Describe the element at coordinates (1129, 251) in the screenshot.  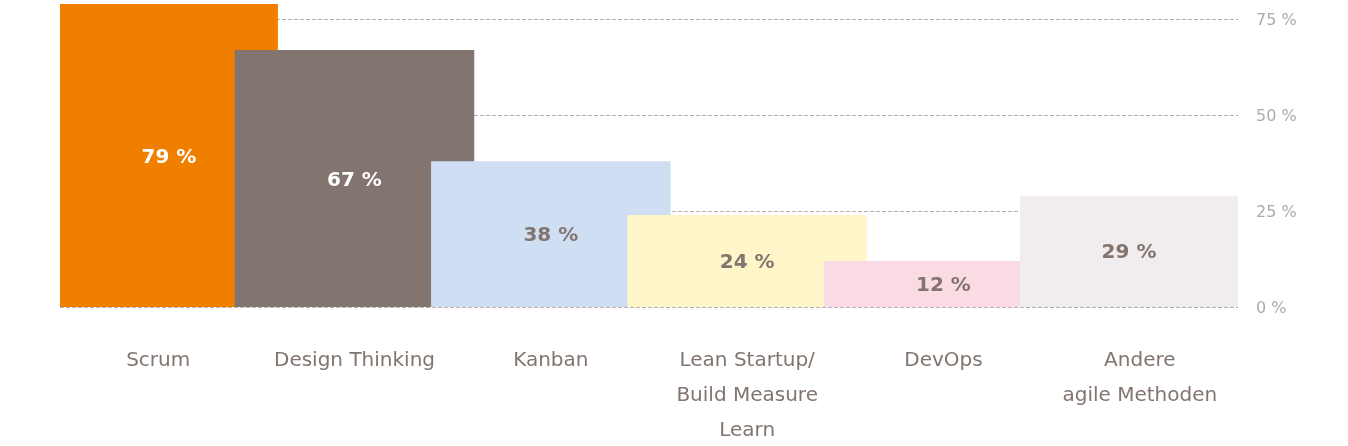
I see `data-label: 29 %` at that location.